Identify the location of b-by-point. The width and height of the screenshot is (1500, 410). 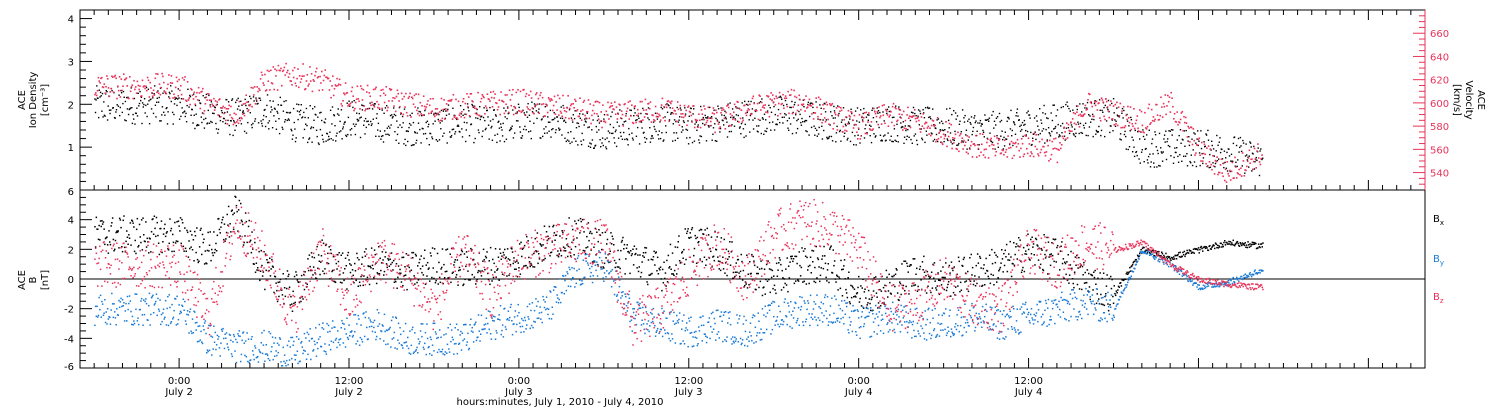
(112, 304).